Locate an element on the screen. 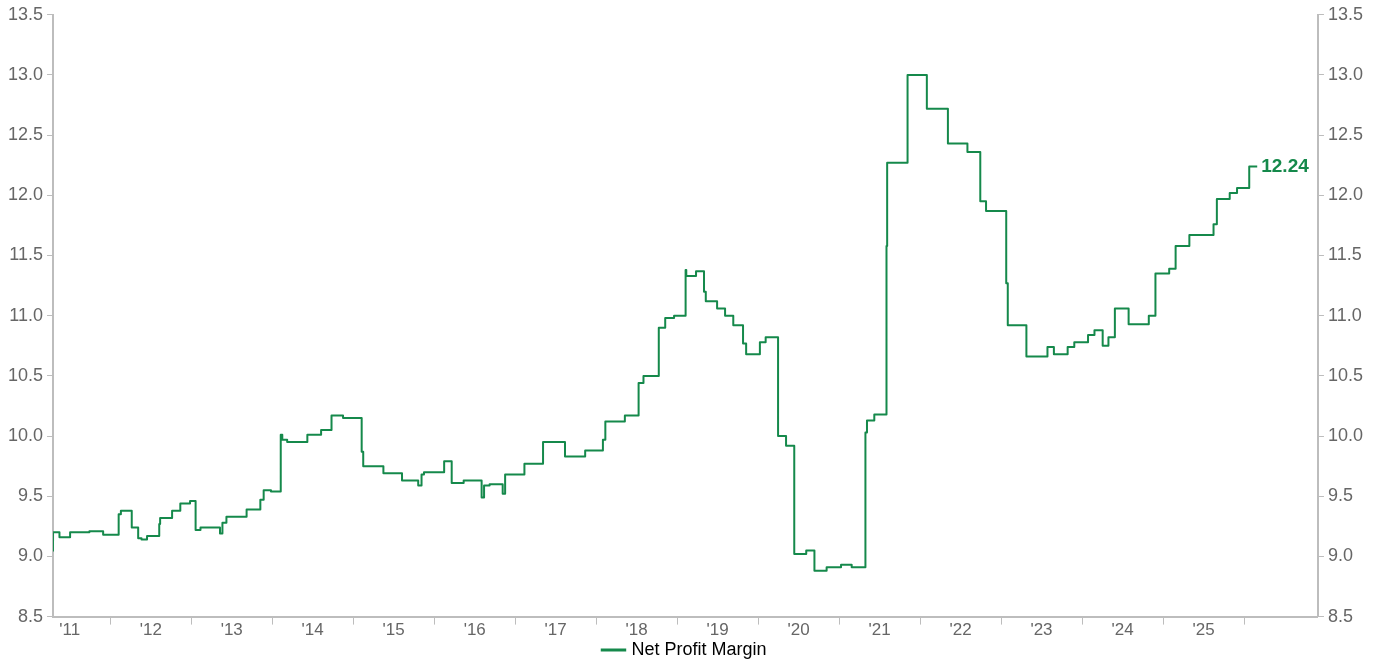 Image resolution: width=1375 pixels, height=669 pixels. y2-tick-label: 9.5 is located at coordinates (1340, 495).